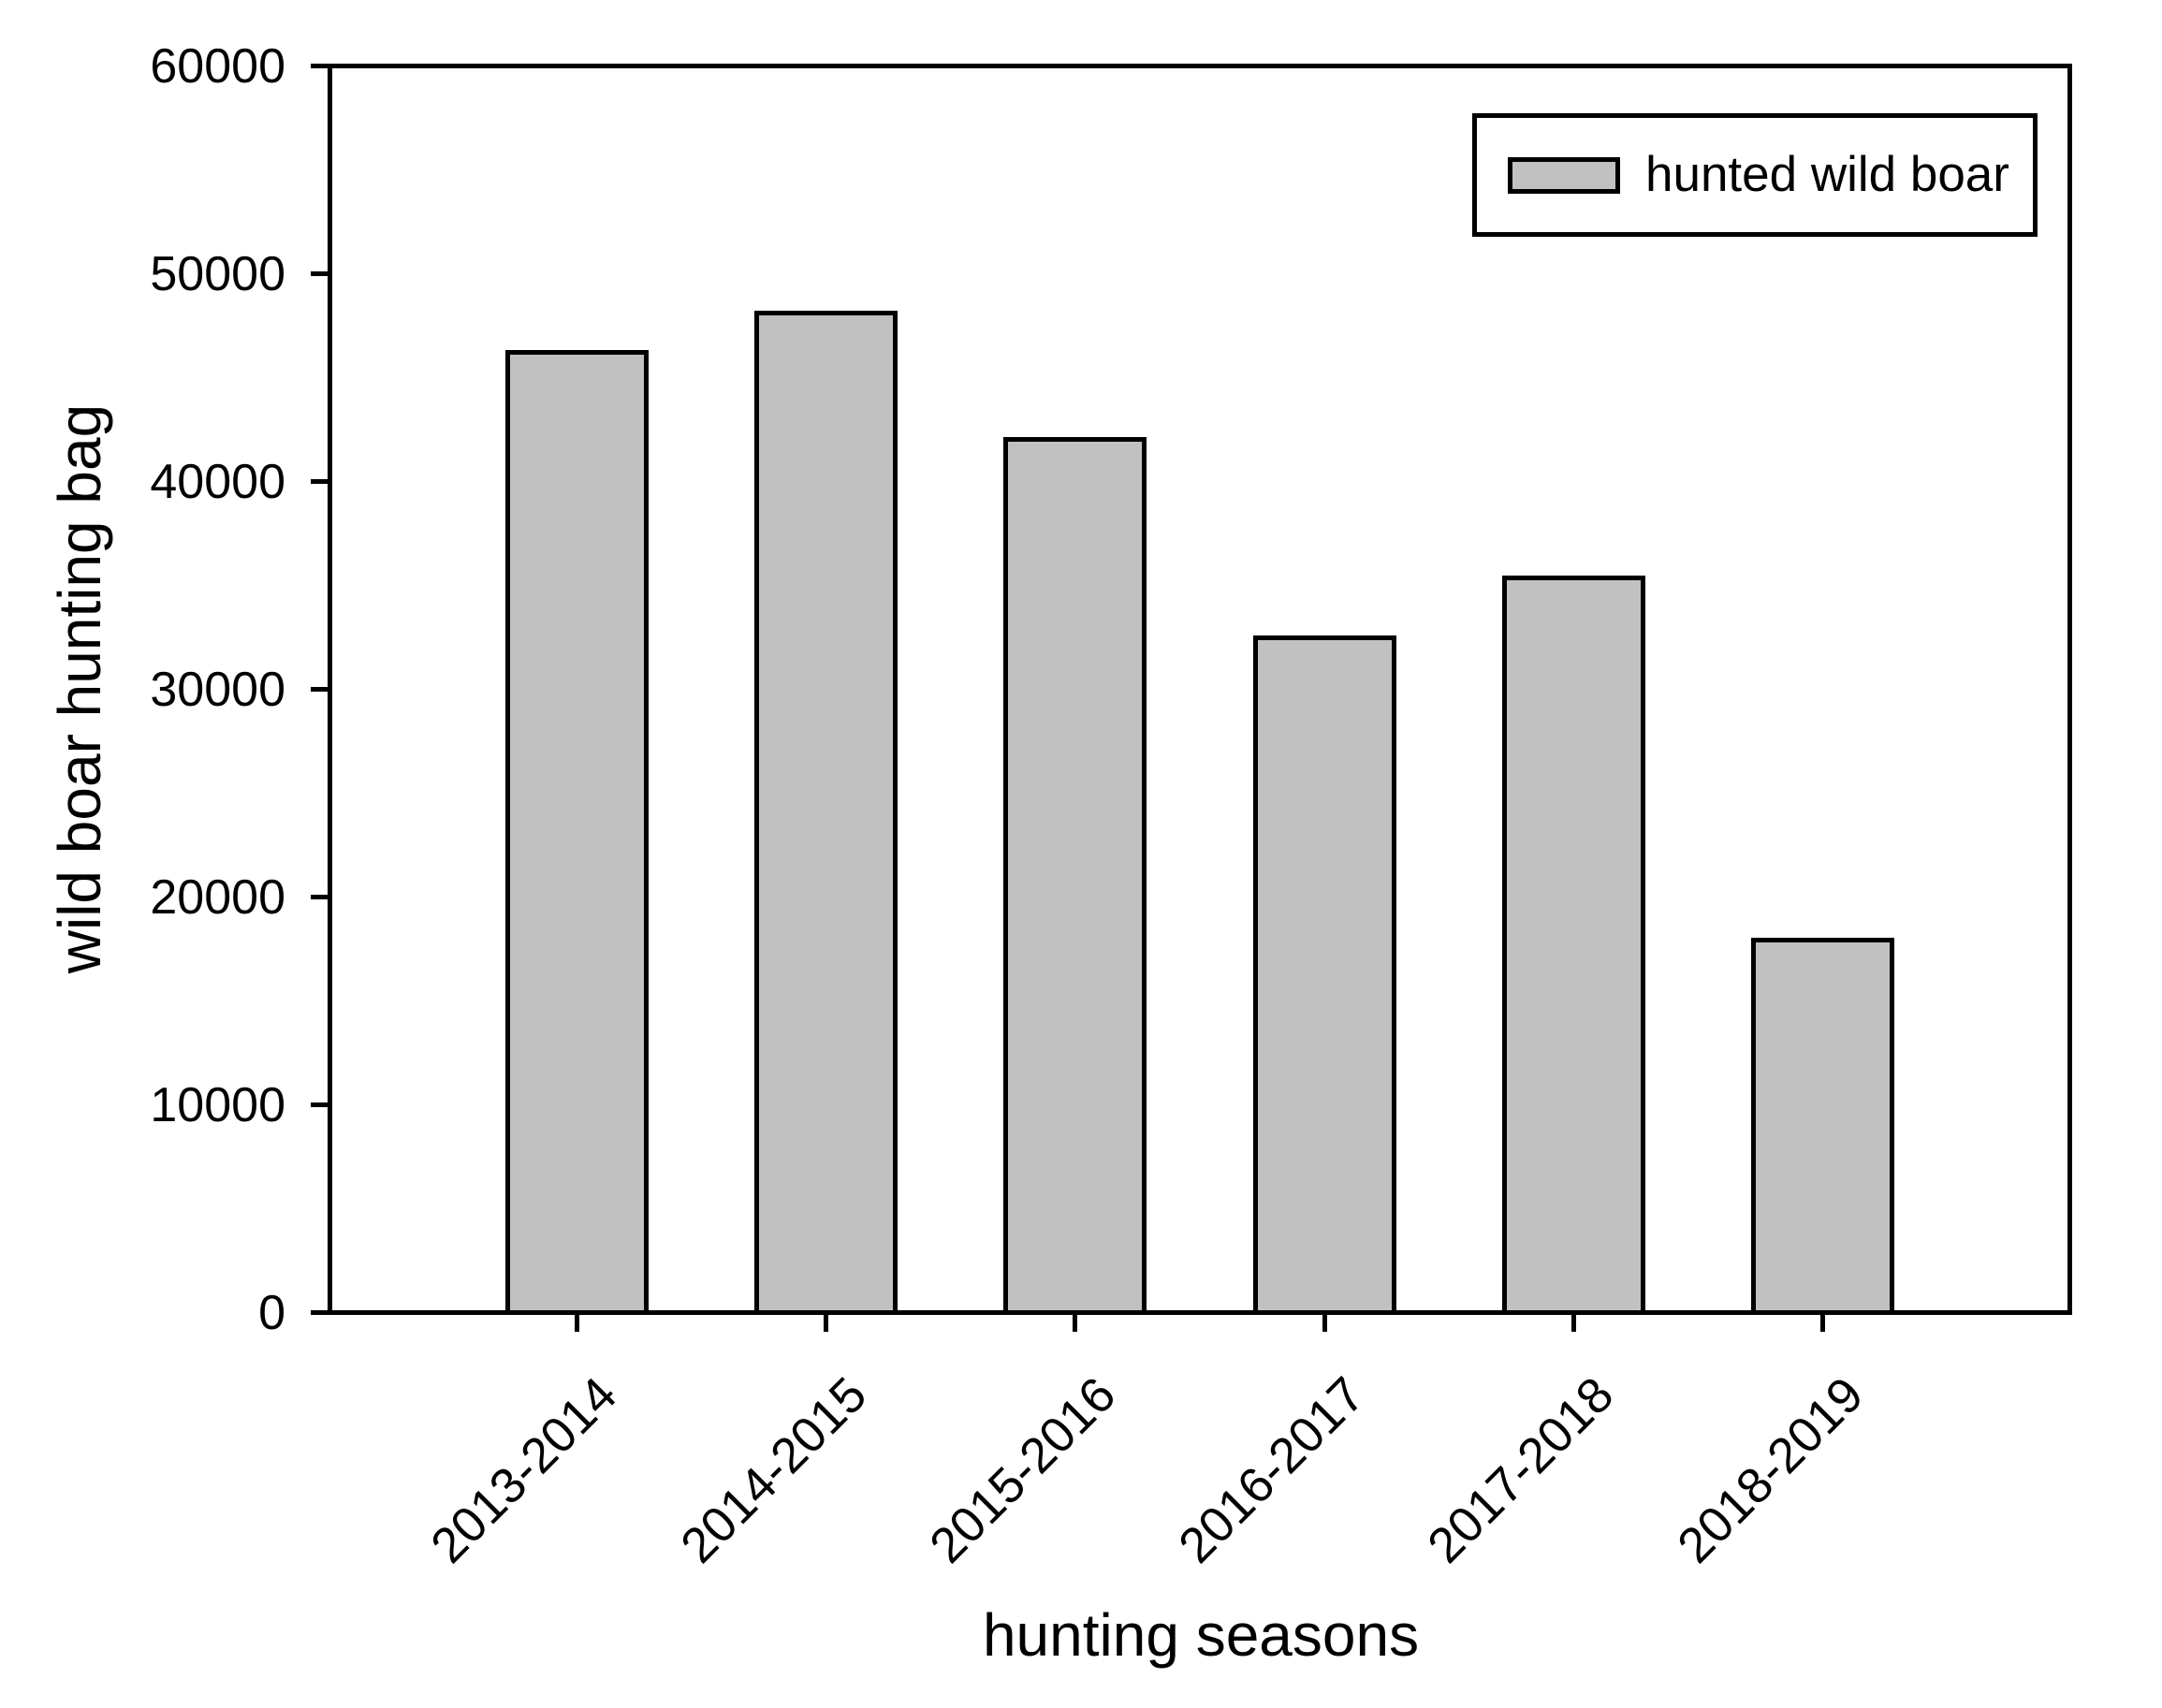 This screenshot has height=1708, width=2162. I want to click on legend-label: hunted wild boar, so click(1827, 174).